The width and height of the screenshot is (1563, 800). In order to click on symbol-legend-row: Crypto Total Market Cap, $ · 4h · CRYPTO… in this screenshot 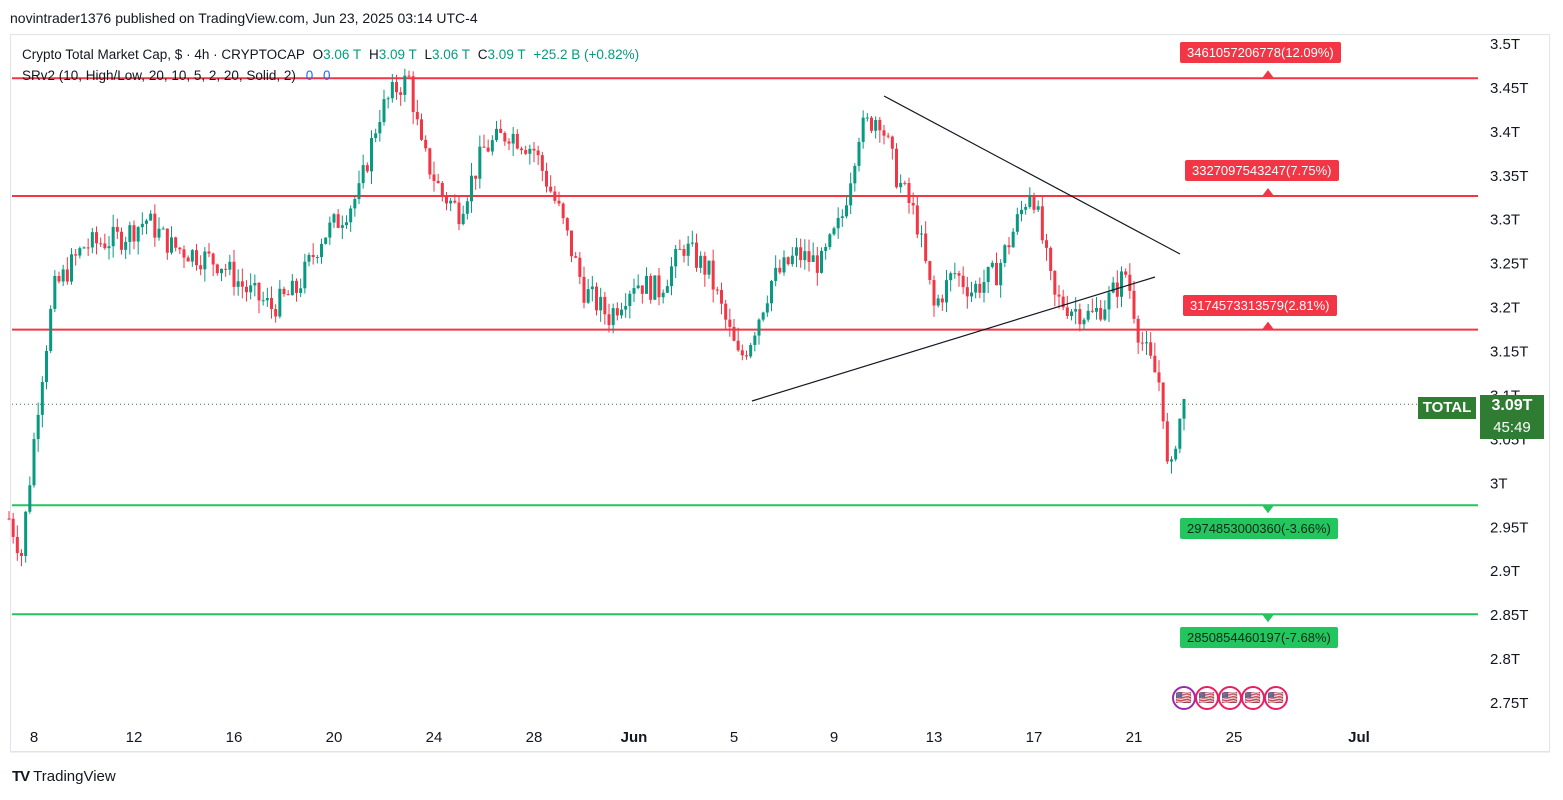, I will do `click(330, 54)`.